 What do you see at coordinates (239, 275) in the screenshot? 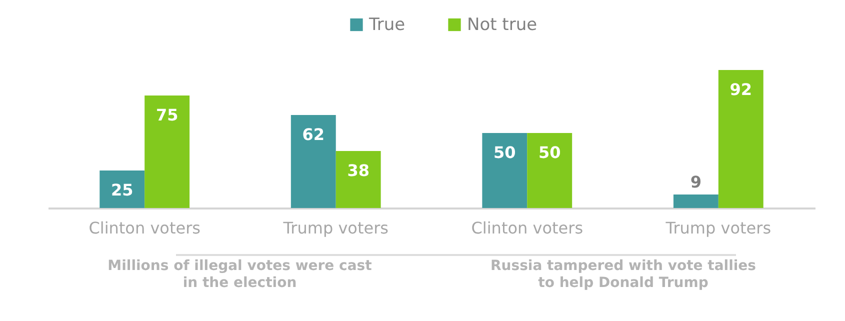
I see `text: Millions of illegal votes were cast in the election` at bounding box center [239, 275].